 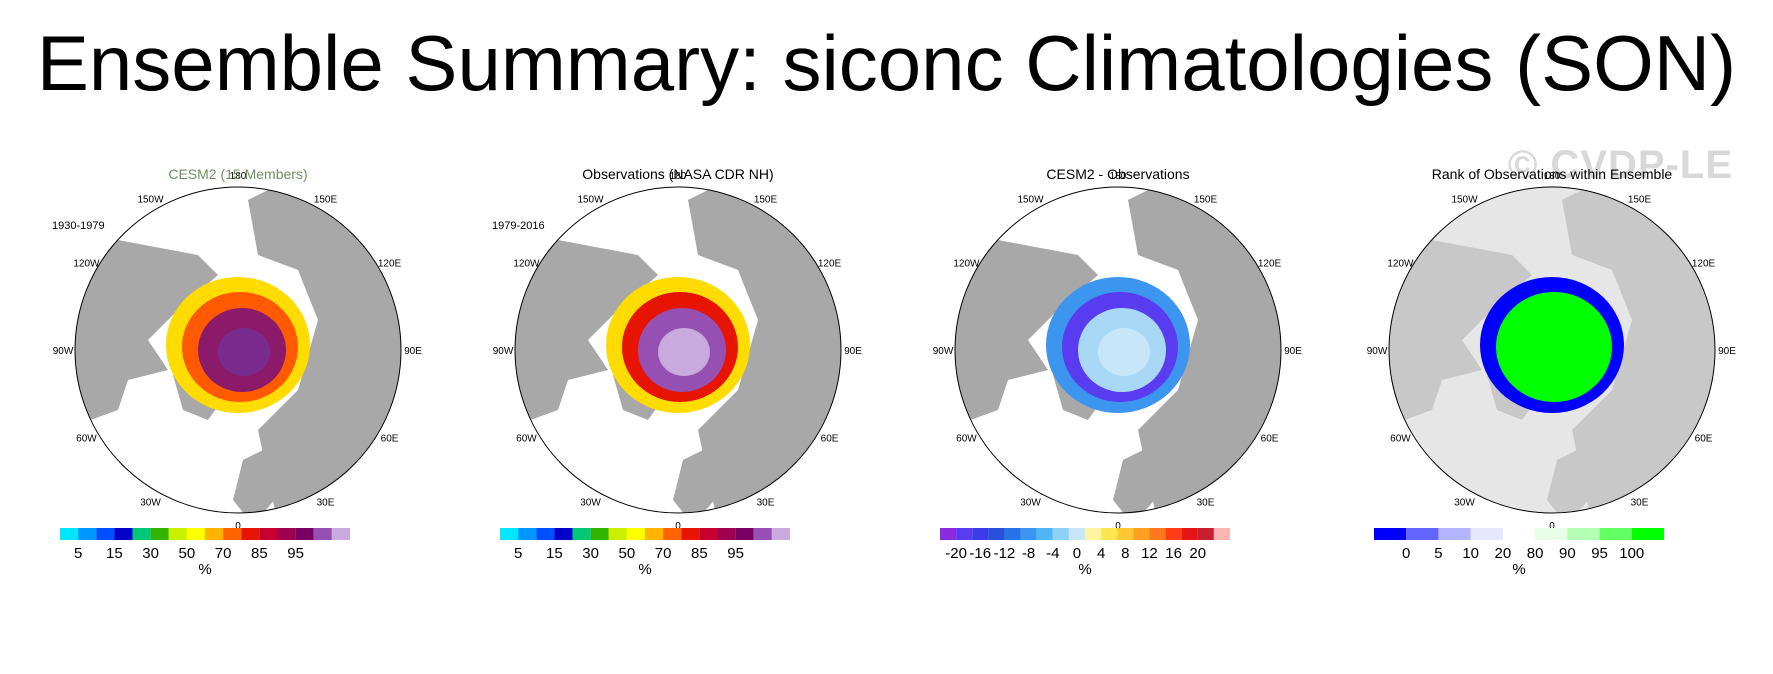 I want to click on longitude-label: 60E, so click(x=1704, y=439).